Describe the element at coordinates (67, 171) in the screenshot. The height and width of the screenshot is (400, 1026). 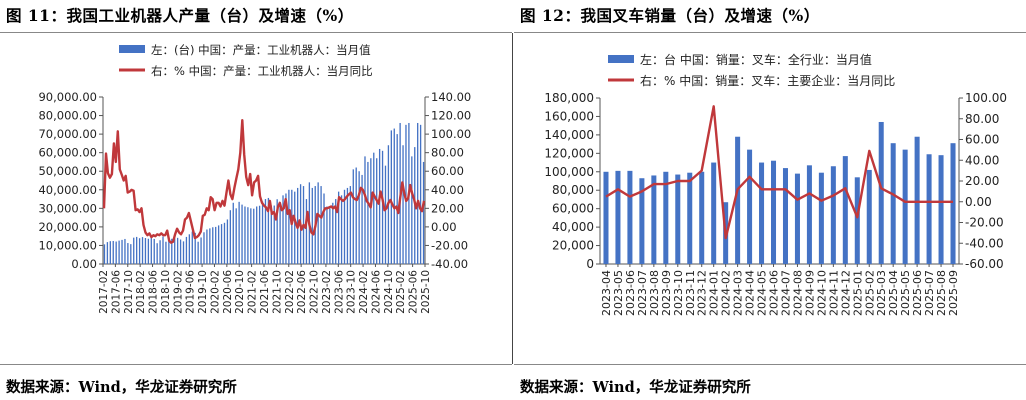
I see `left-tick-label: 50,000.00` at that location.